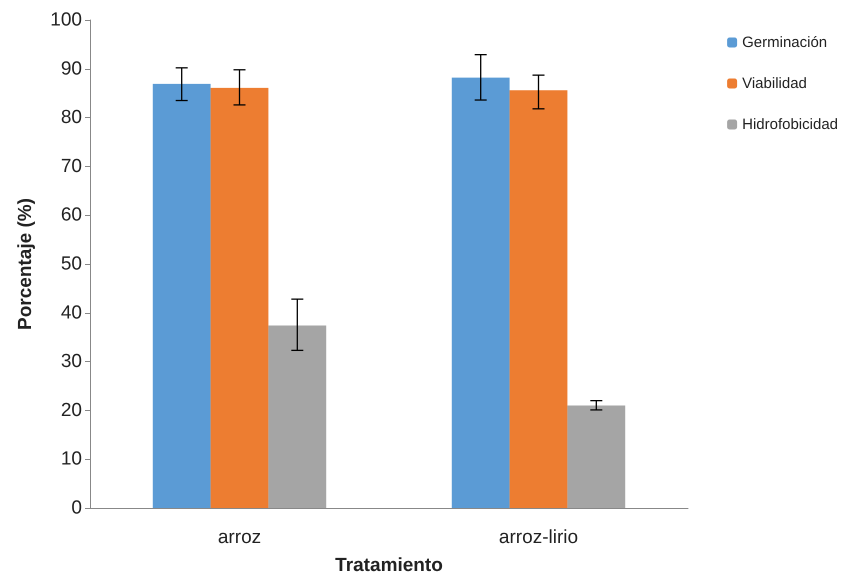  Describe the element at coordinates (790, 124) in the screenshot. I see `legend-label: Hidrofobicidad` at that location.